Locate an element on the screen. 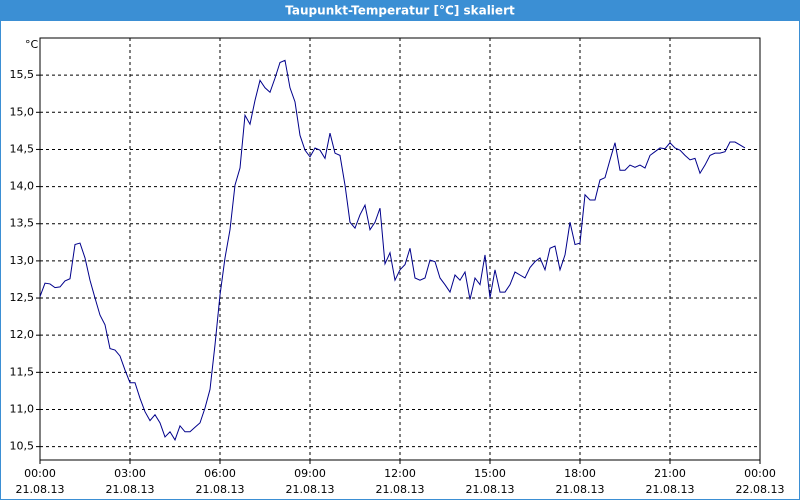 Image resolution: width=800 pixels, height=500 pixels. y-tick-label: 15,0 is located at coordinates (22, 111).